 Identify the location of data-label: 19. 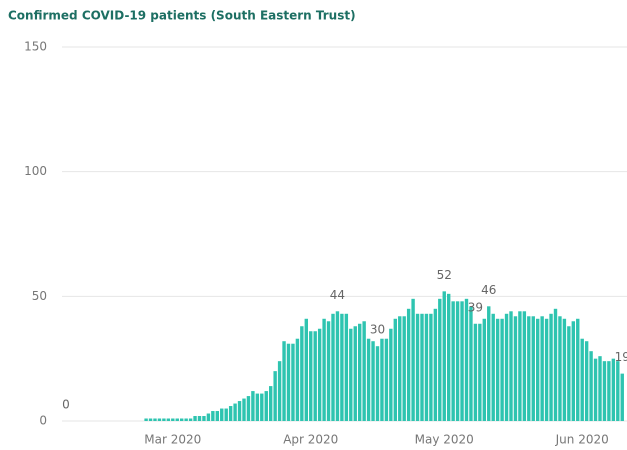
(621, 357).